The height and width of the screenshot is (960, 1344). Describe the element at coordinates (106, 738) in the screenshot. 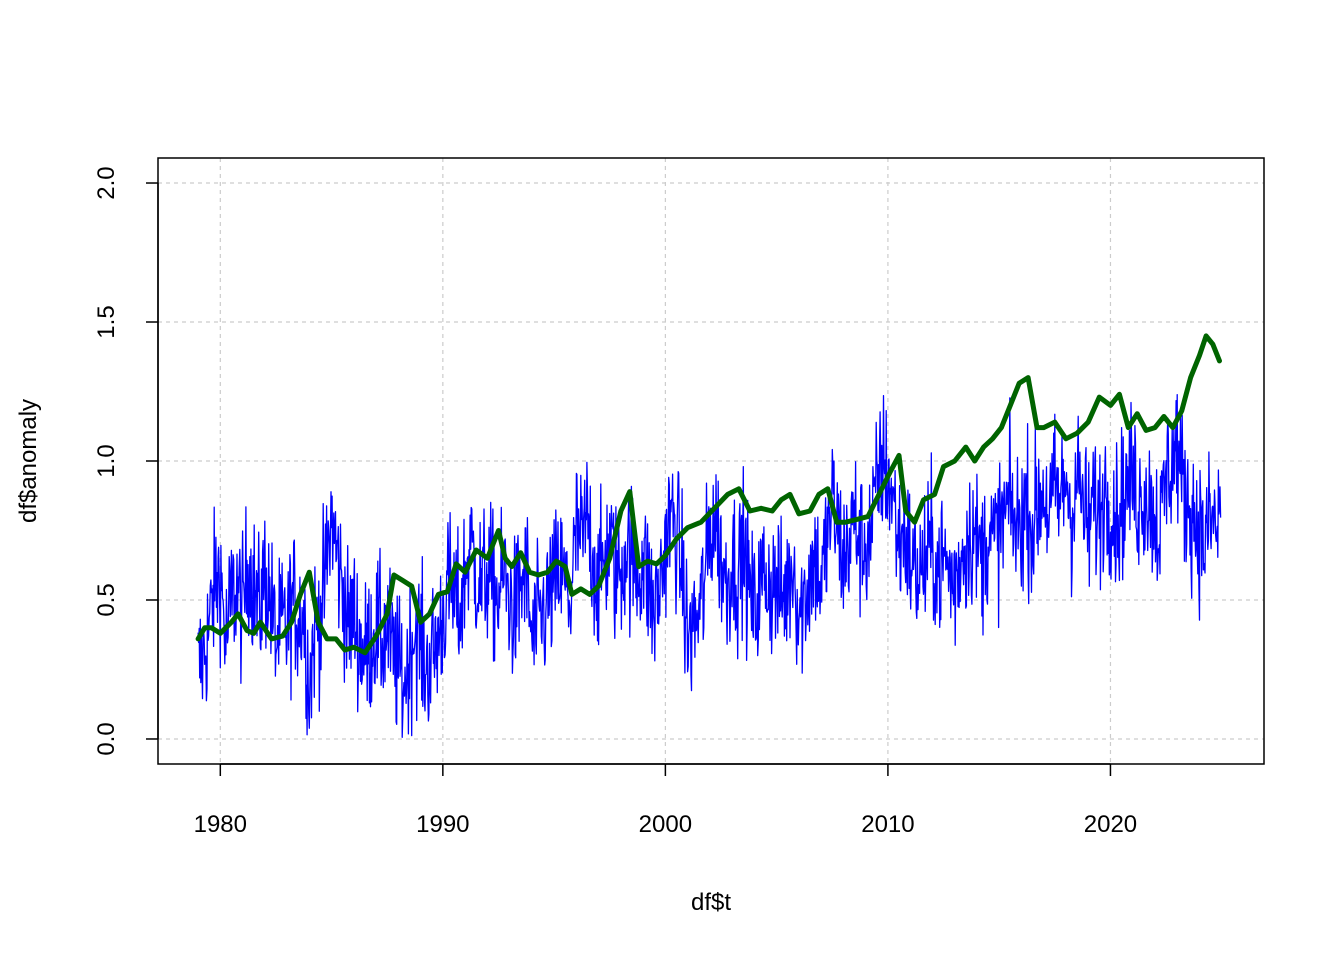

I see `y-tick-label: 0.0` at that location.